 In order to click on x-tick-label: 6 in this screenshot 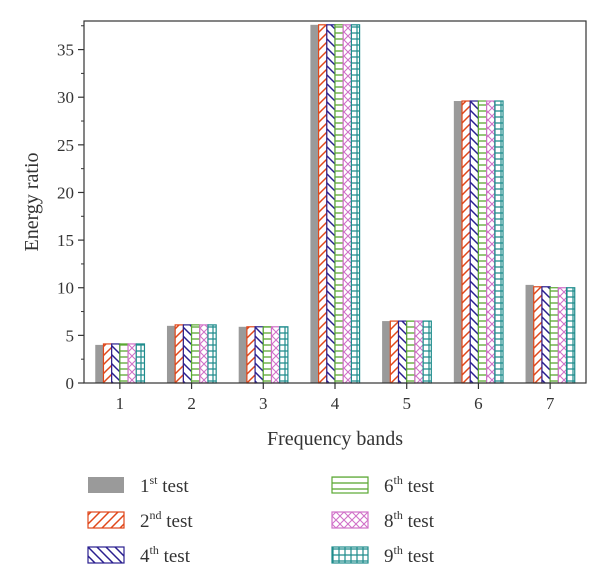, I will do `click(478, 403)`.